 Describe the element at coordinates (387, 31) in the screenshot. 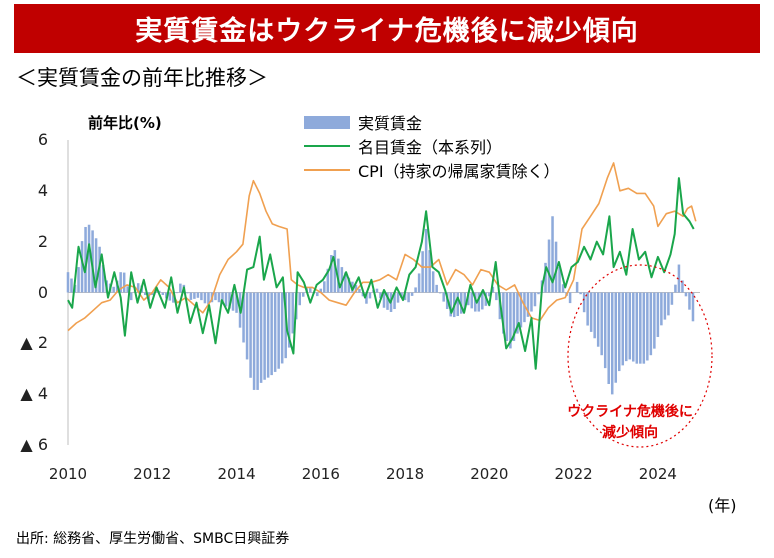

I see `banner-title: 実質賃金はウクライナ危機後に減少傾向` at that location.